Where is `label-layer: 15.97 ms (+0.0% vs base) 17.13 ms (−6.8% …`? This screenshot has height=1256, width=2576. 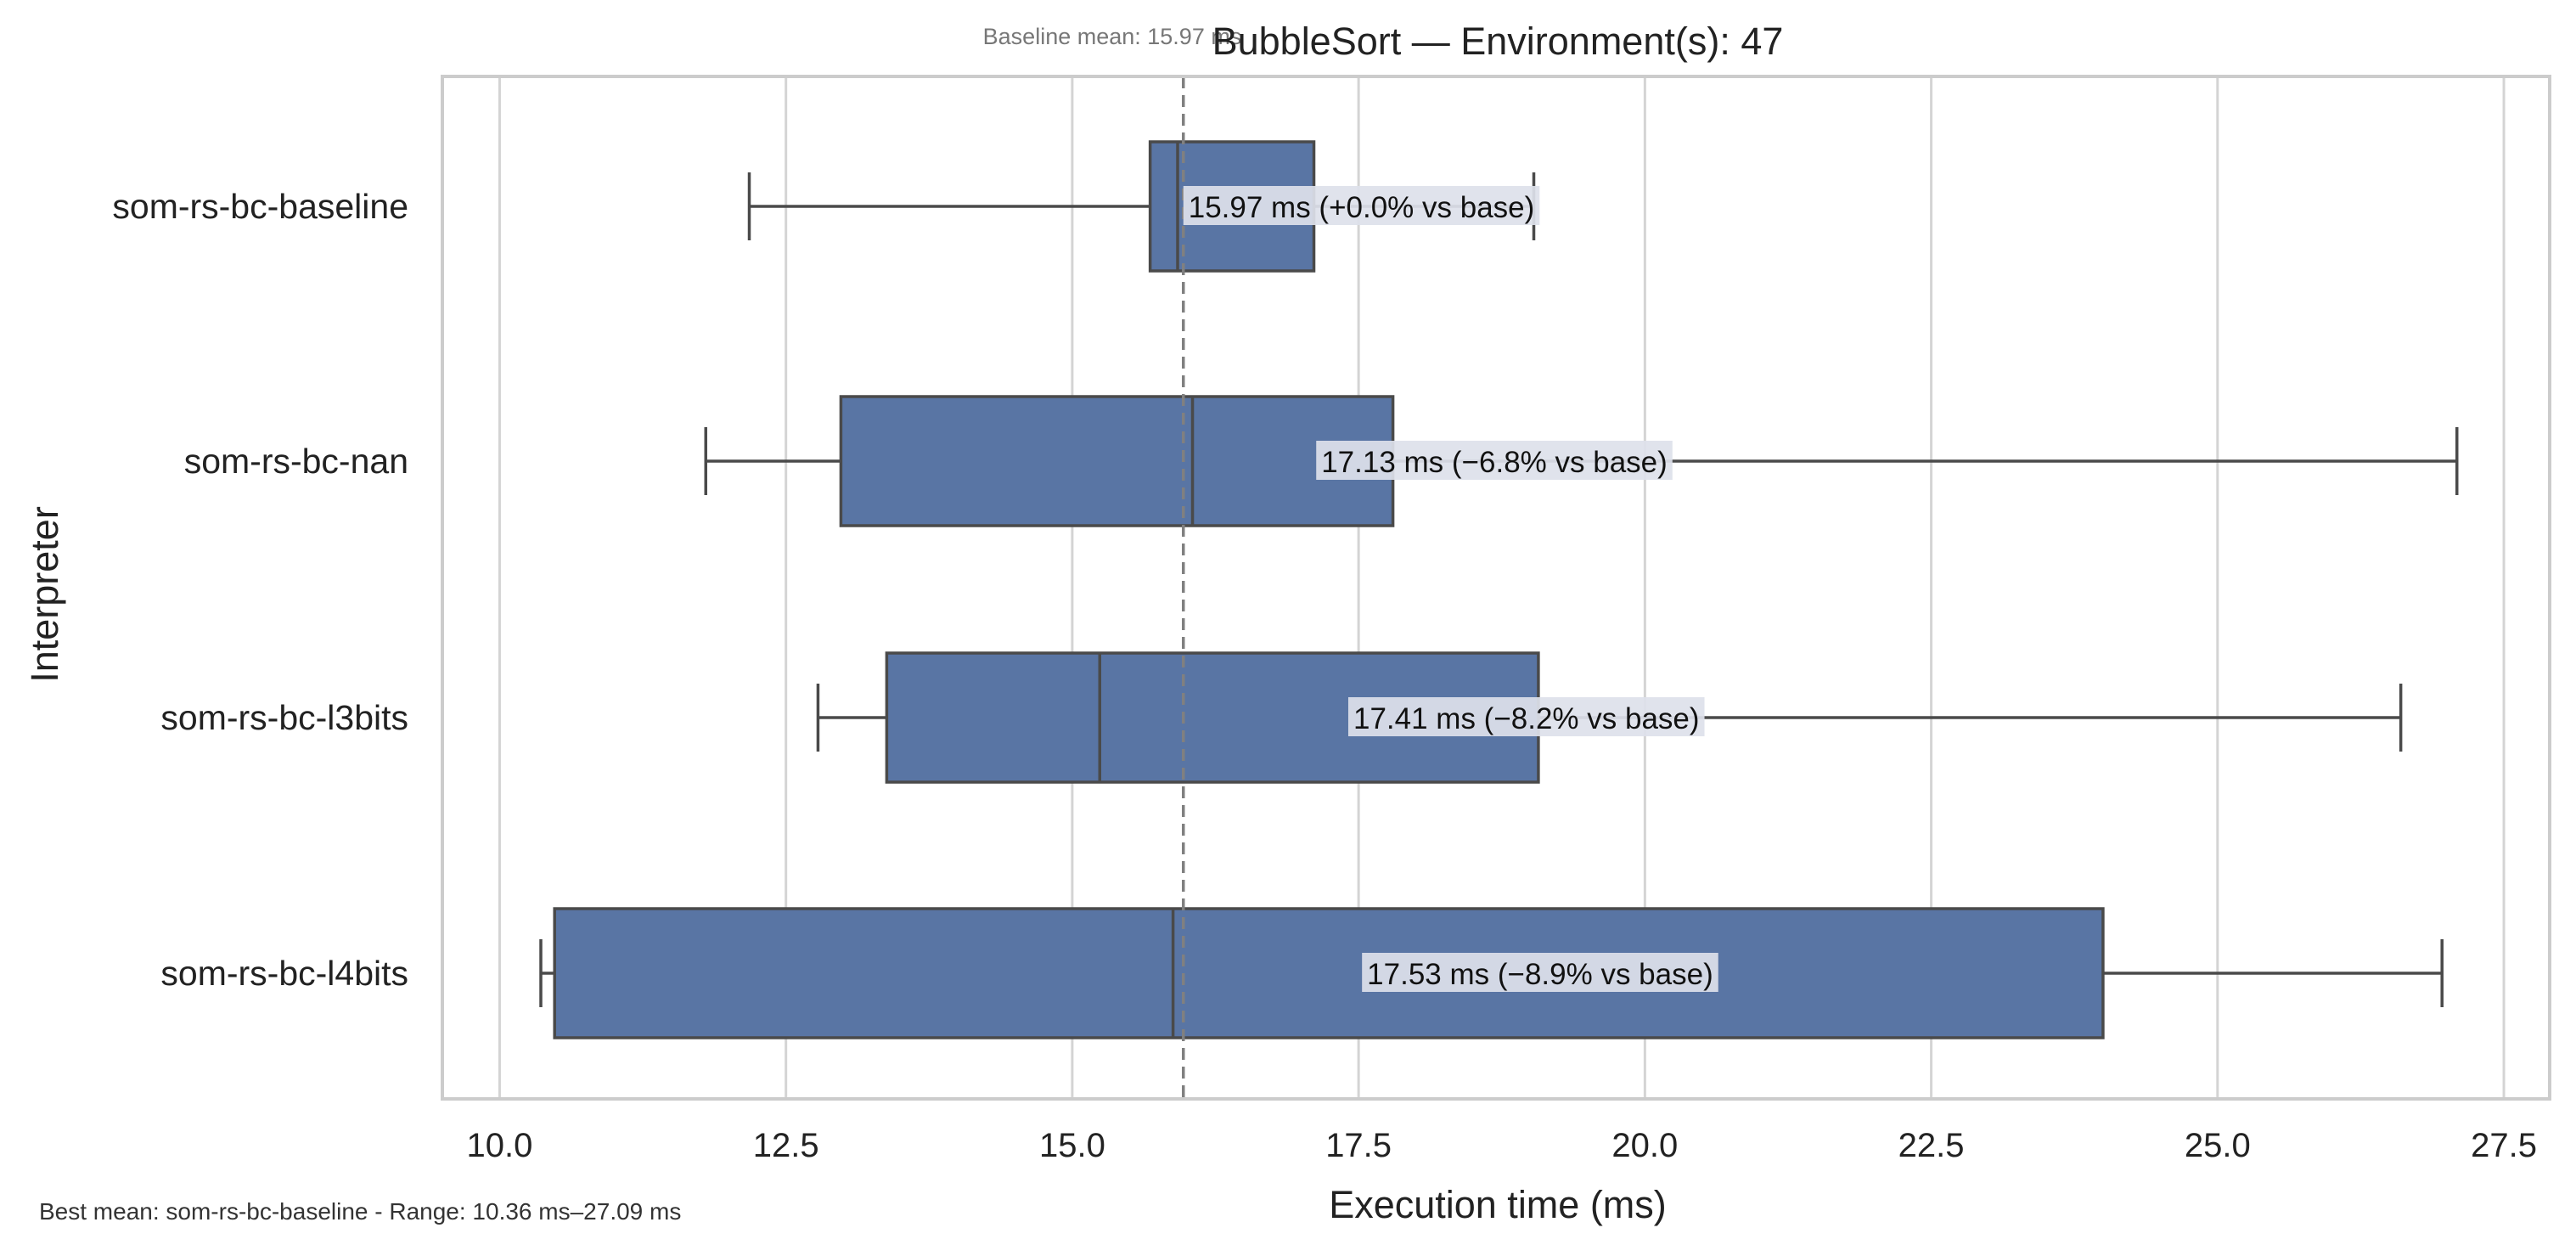 label-layer: 15.97 ms (+0.0% vs base) 17.13 ms (−6.8% … is located at coordinates (1450, 589).